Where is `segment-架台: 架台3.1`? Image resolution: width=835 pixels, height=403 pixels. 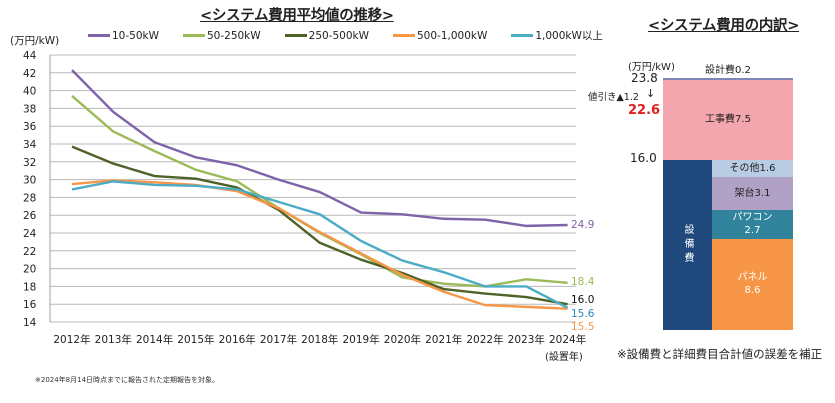
segment-架台: 架台3.1 is located at coordinates (752, 193).